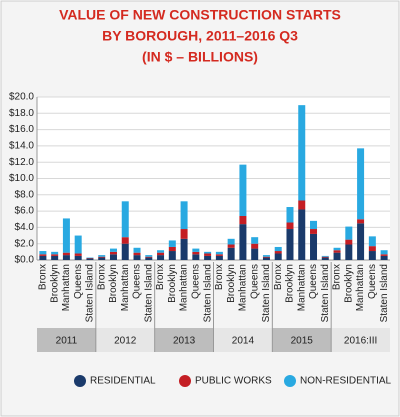 The image size is (400, 417). Describe the element at coordinates (21, 178) in the screenshot. I see `y-tick-label: $10.0` at that location.